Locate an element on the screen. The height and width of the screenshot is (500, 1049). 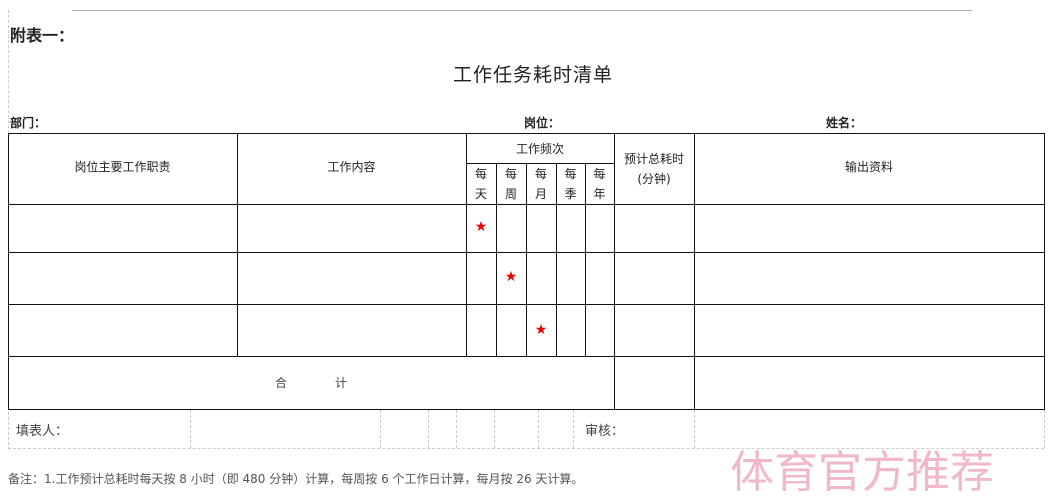
appendix-label: 附表一： is located at coordinates (42, 35).